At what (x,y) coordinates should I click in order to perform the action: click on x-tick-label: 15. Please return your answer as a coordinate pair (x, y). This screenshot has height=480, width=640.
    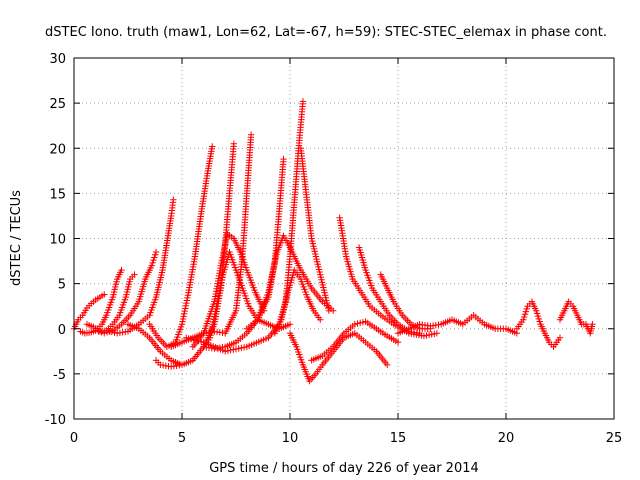
    Looking at the image, I should click on (398, 438).